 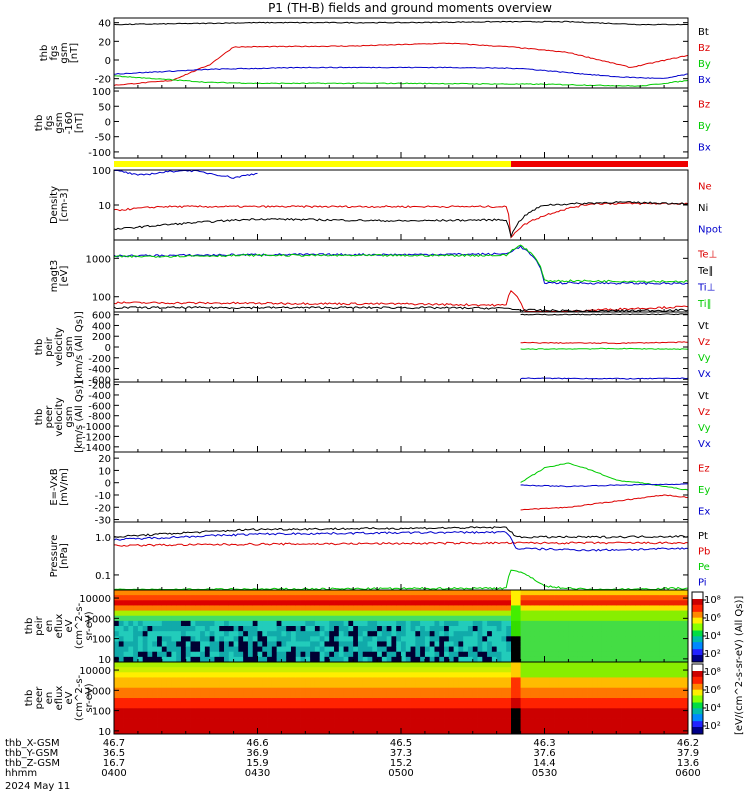 I want to click on colorbar-cell, so click(x=697, y=725).